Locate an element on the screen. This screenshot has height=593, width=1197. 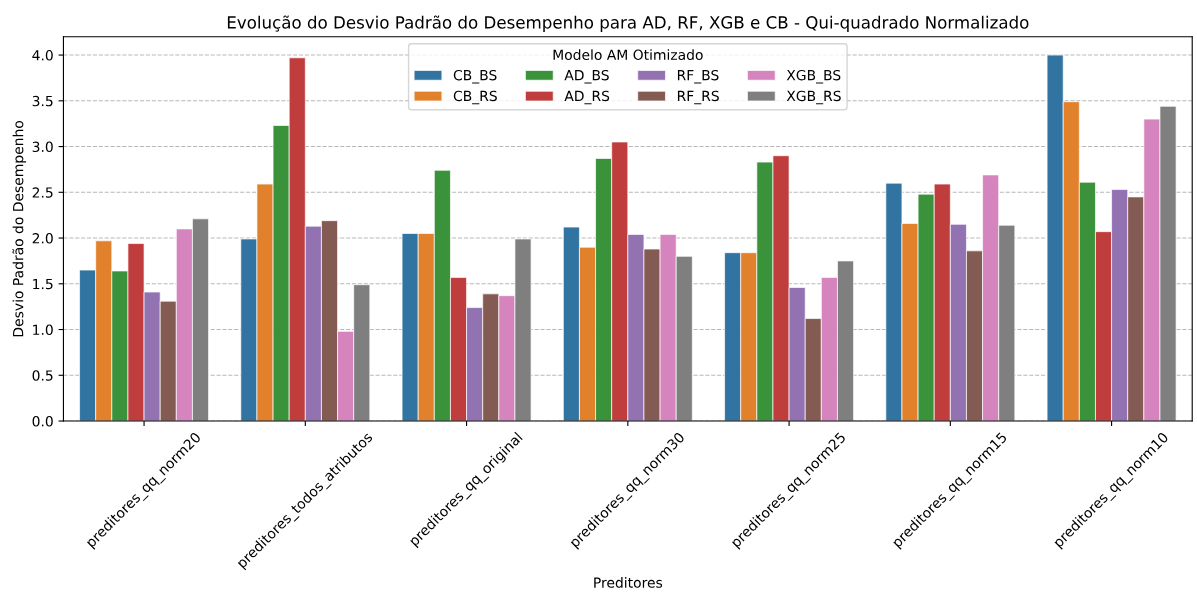
legend-label: RF_RS is located at coordinates (698, 97).